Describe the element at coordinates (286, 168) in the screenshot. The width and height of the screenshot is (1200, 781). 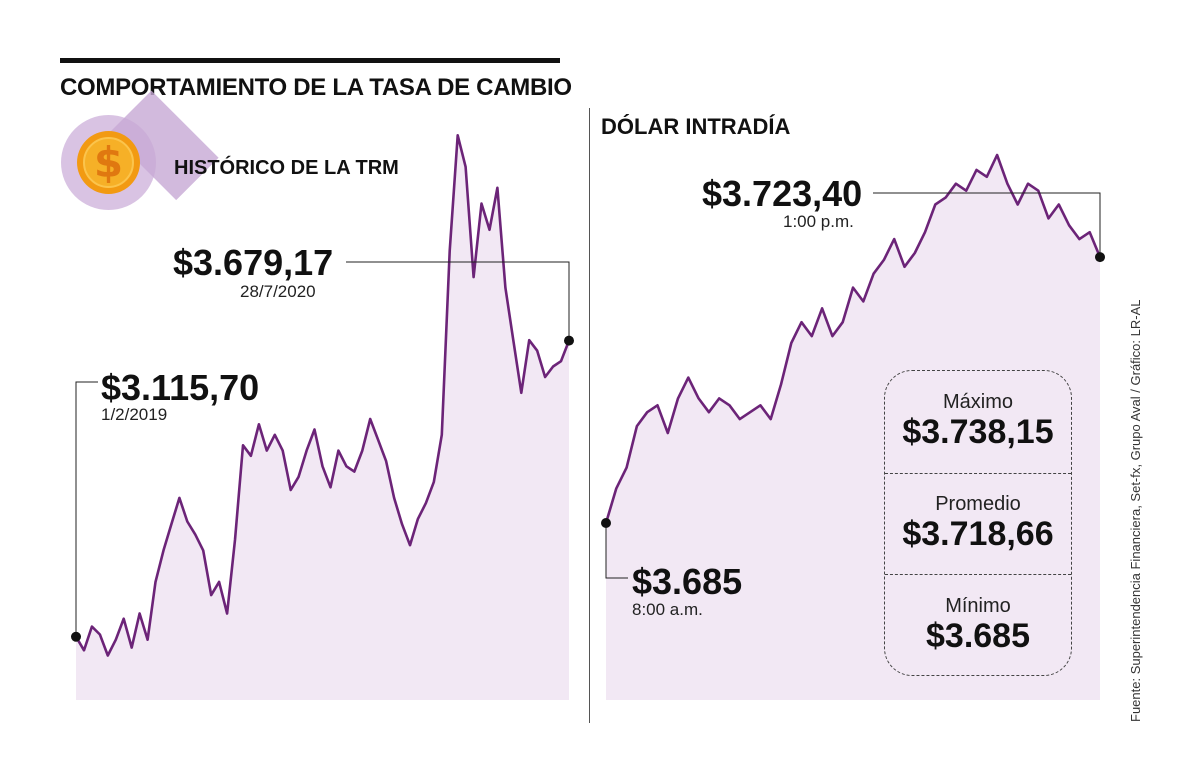
I see `historic-chart-title: HISTÓRICO DE LA TRM` at that location.